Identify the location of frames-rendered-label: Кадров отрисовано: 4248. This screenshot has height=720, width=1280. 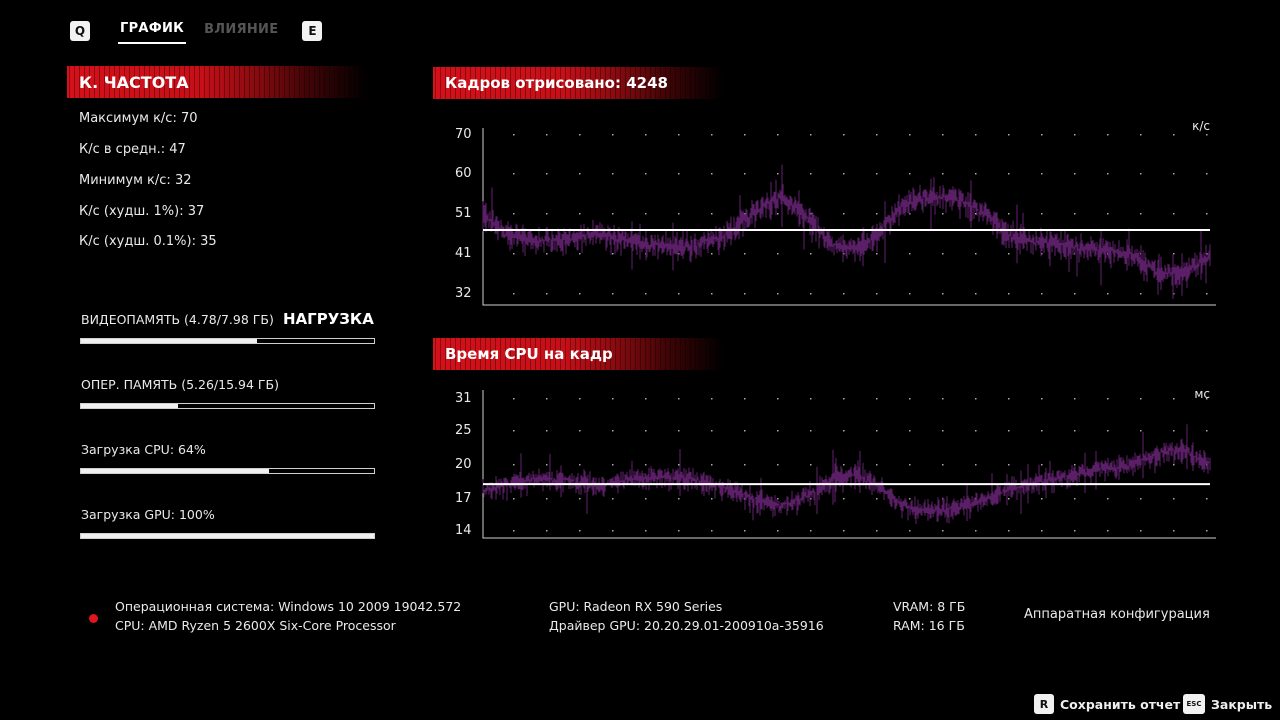
(556, 83).